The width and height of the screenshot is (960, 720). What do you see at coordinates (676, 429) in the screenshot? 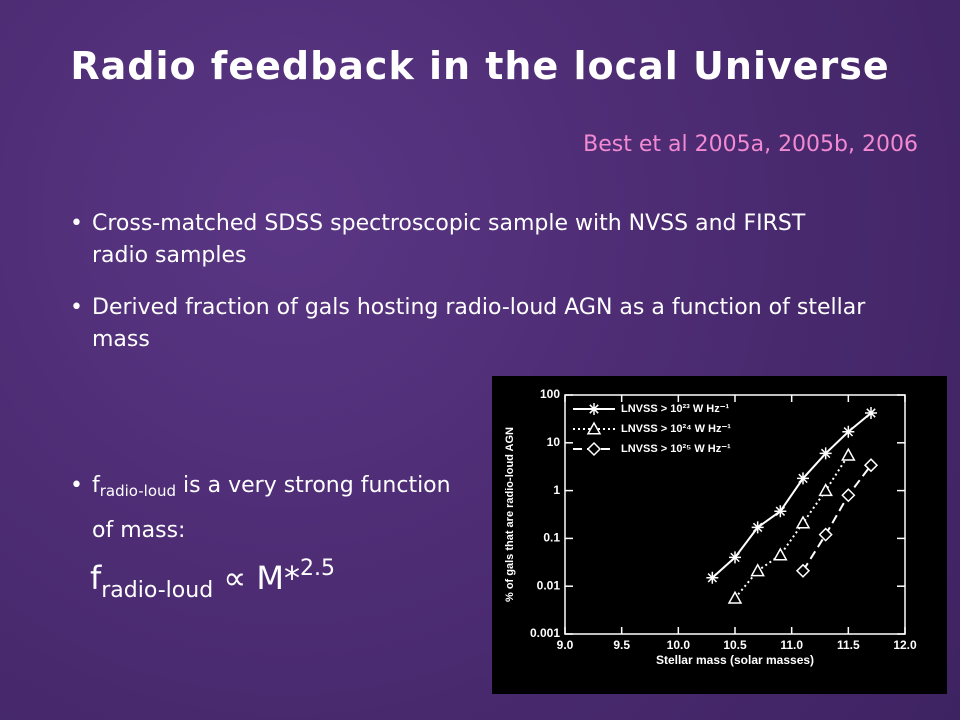
I see `legend-label: LNVSS > 10²⁴ W Hz⁻¹` at bounding box center [676, 429].